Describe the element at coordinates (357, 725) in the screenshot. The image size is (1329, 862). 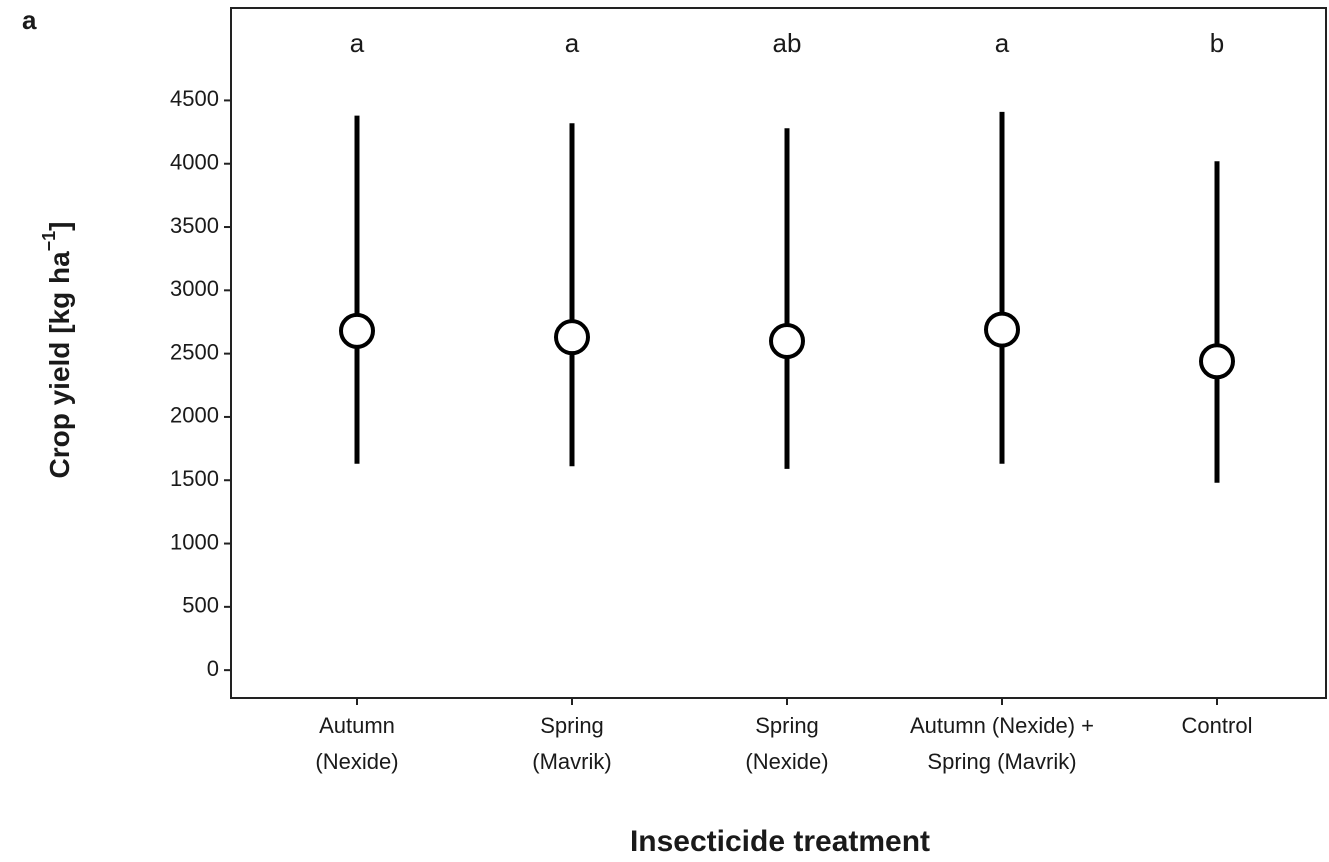
I see `x-tick-line: Autumn` at that location.